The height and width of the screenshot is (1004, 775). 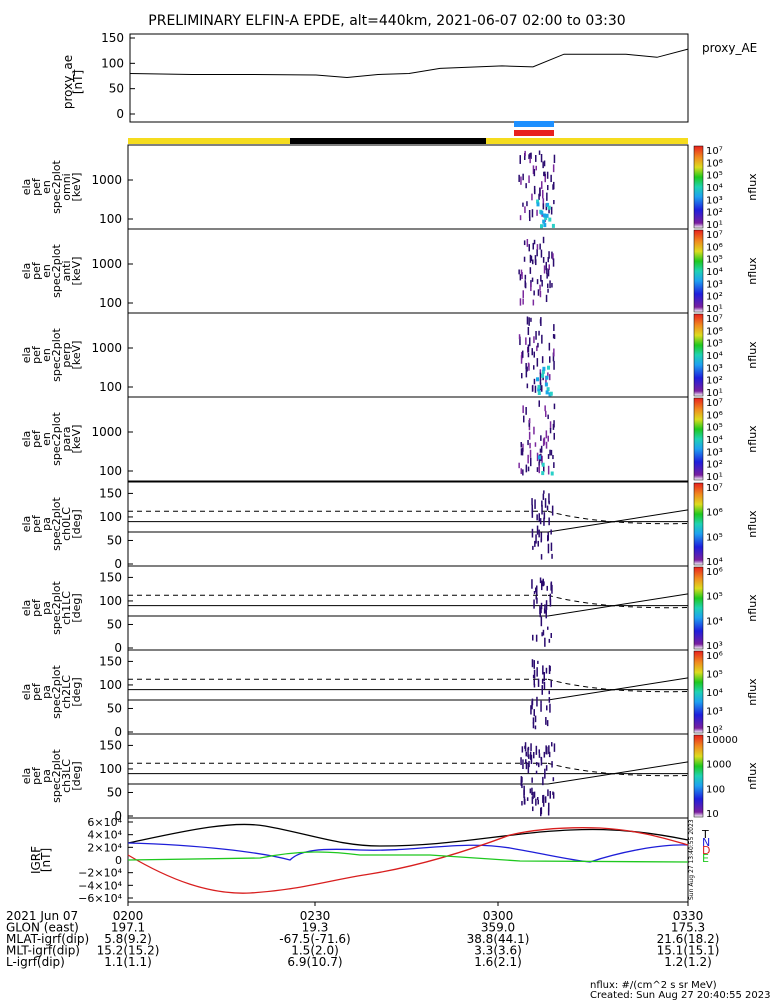 What do you see at coordinates (688, 928) in the screenshot?
I see `footer-row-value: 175.3` at bounding box center [688, 928].